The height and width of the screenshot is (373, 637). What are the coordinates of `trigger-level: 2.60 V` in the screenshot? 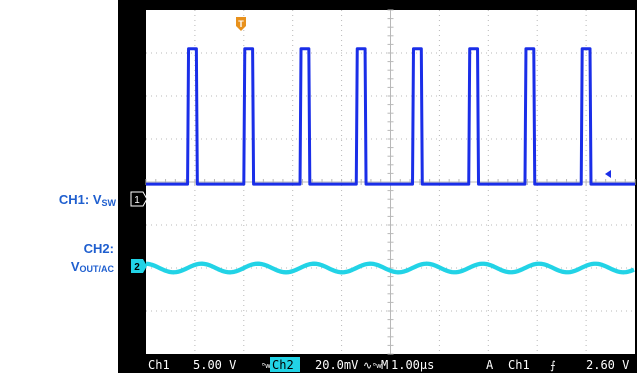 It's located at (607, 365).